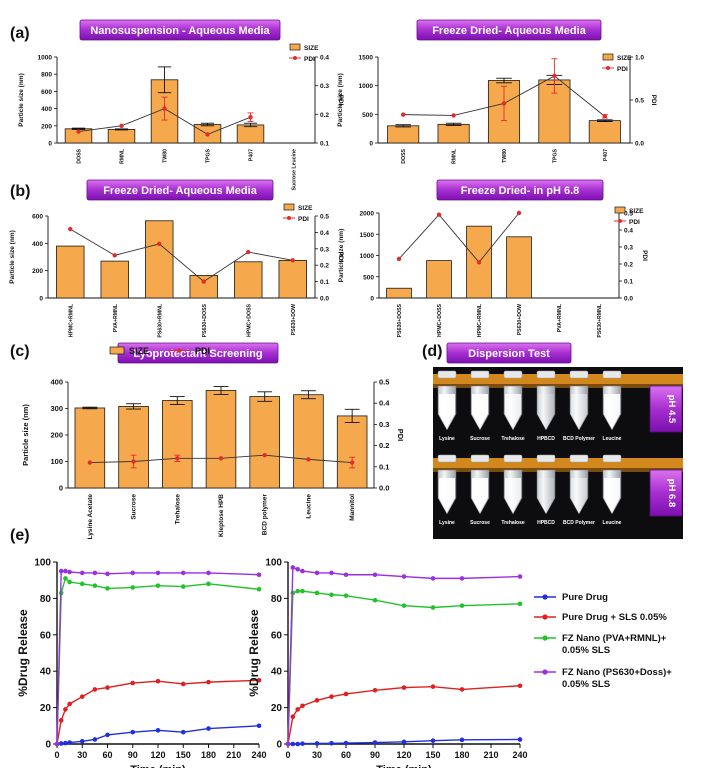 This screenshot has height=768, width=710. I want to click on y2-tick-label: 0.1, so click(628, 282).